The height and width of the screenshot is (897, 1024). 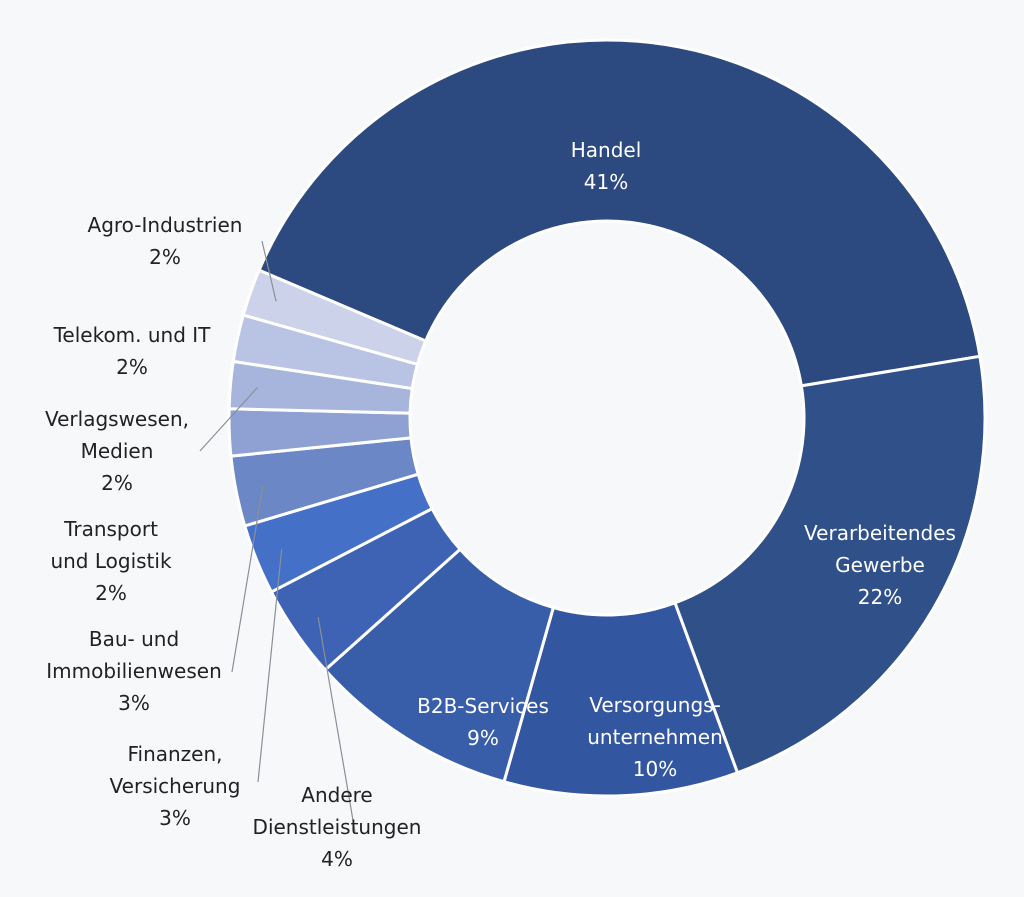 I want to click on leader-line-bau-und-immobilienwesen, so click(x=247, y=579).